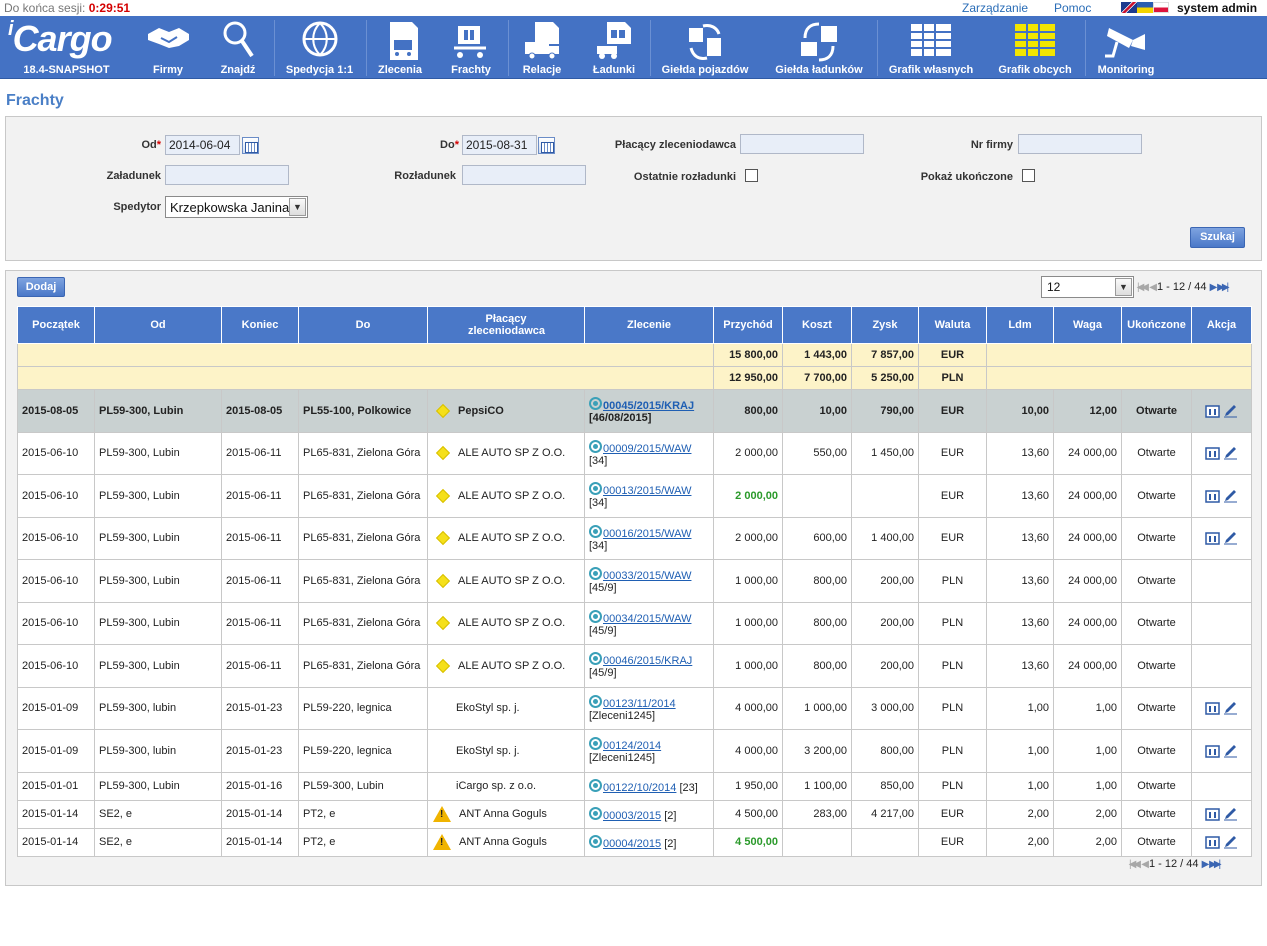 This screenshot has height=946, width=1267. I want to click on menu-ladunki: Ładunki, so click(614, 47).